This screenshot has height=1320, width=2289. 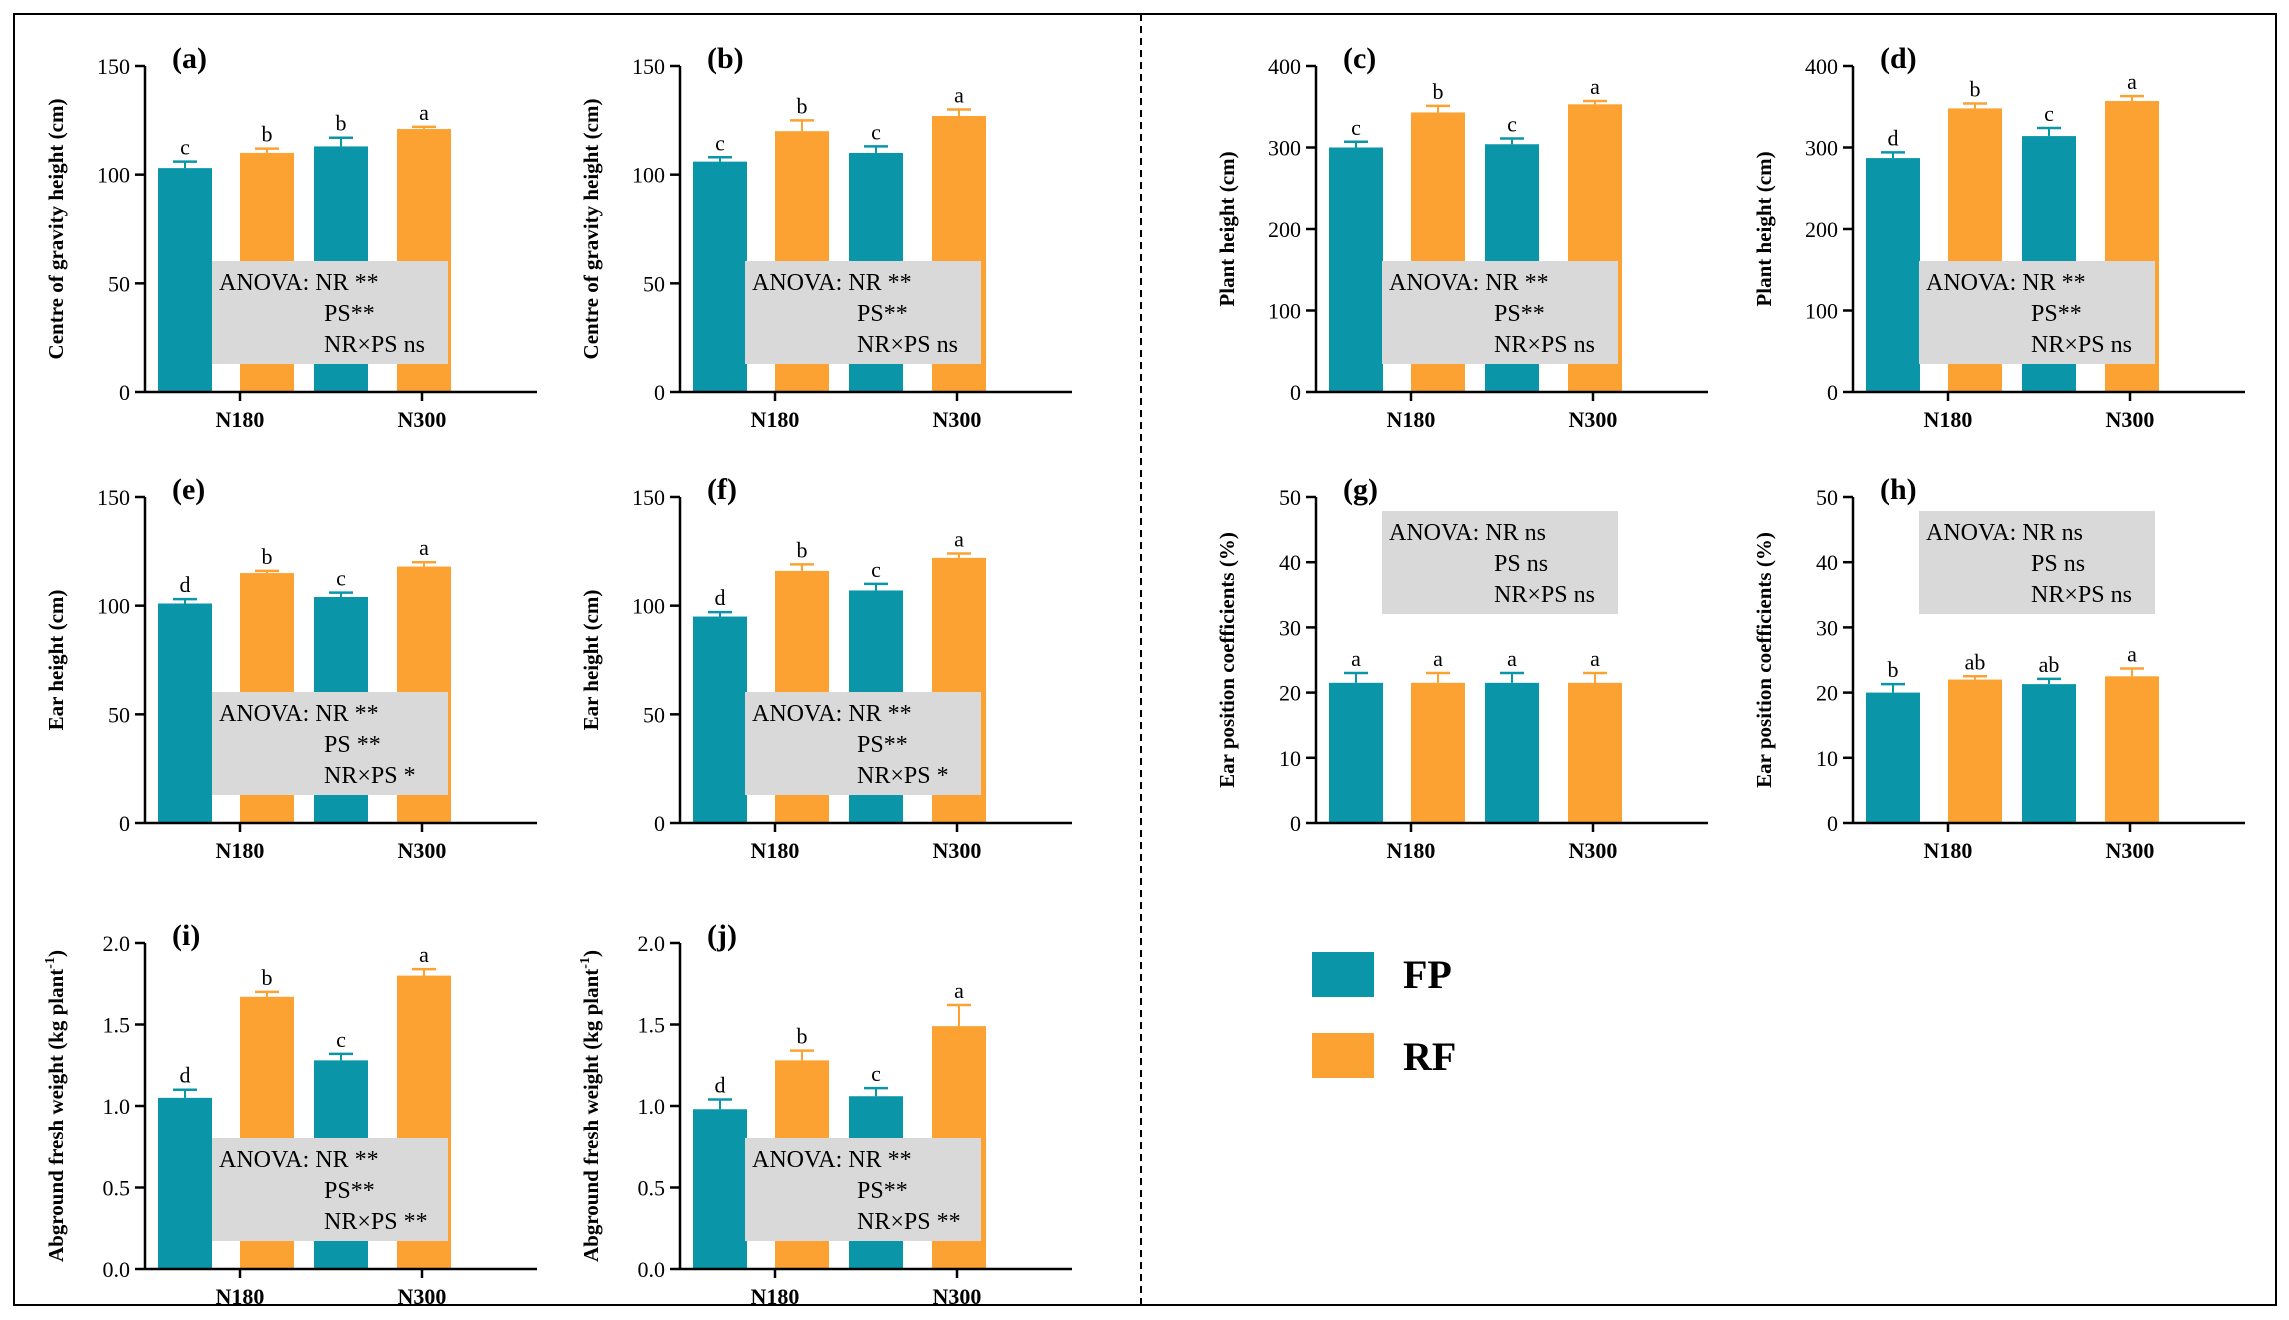 What do you see at coordinates (903, 776) in the screenshot?
I see `anova-line-3: NR×PS *` at bounding box center [903, 776].